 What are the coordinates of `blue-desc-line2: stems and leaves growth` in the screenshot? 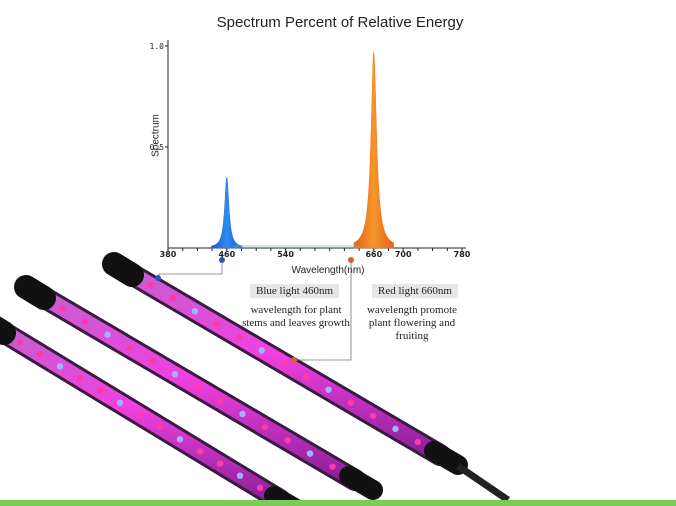 It's located at (296, 323).